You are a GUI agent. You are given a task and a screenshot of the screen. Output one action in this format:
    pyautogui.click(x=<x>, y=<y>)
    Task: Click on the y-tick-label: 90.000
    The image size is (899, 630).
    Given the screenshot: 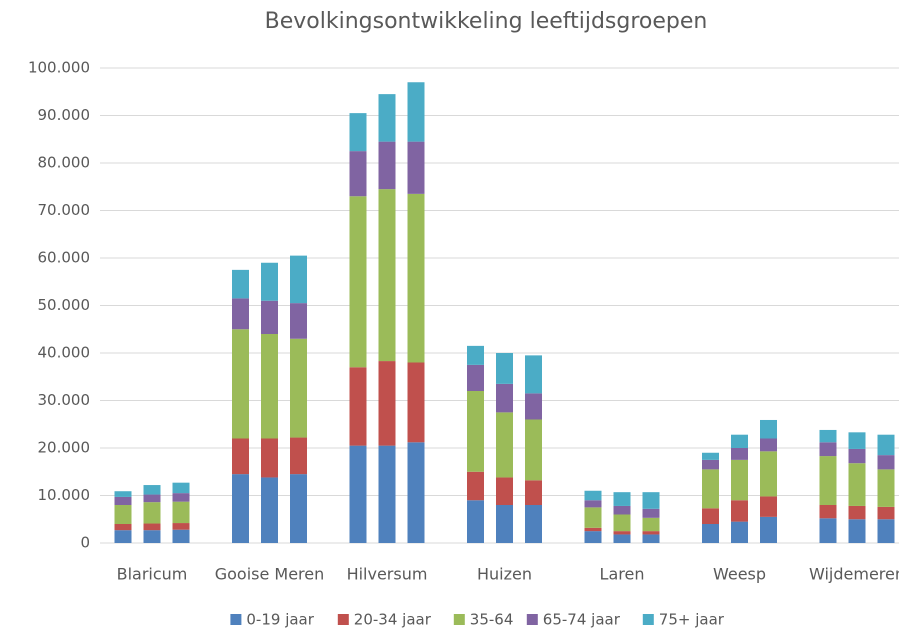 What is the action you would take?
    pyautogui.click(x=64, y=115)
    